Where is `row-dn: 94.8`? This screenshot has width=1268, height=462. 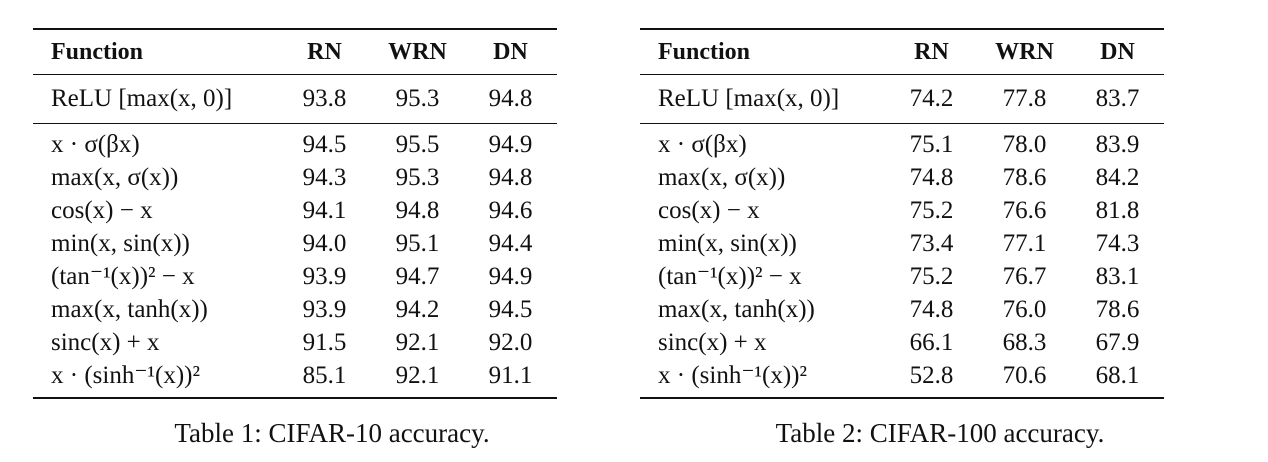
row-dn: 94.8 is located at coordinates (510, 177).